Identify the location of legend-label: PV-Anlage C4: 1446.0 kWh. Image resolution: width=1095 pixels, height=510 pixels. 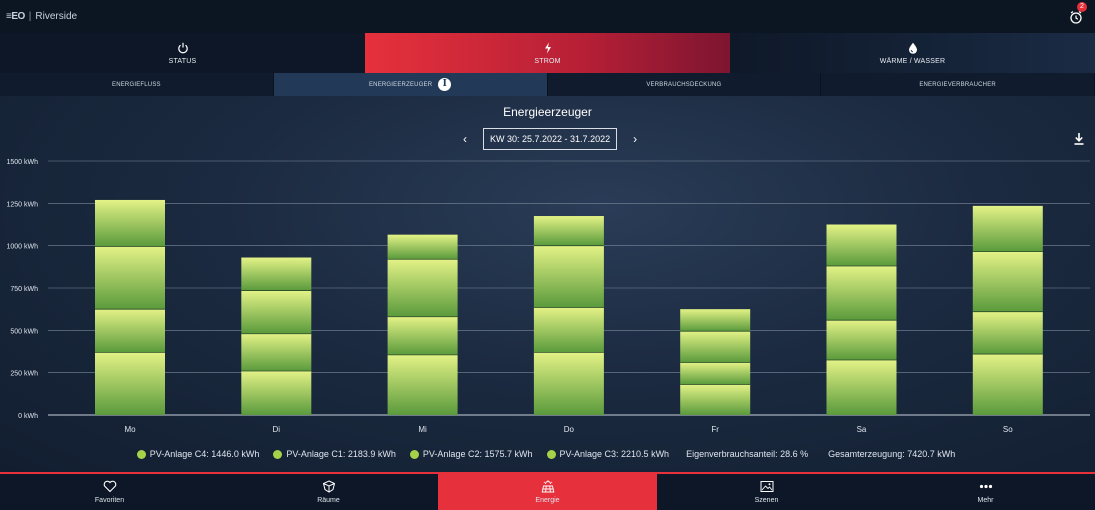
(204, 454).